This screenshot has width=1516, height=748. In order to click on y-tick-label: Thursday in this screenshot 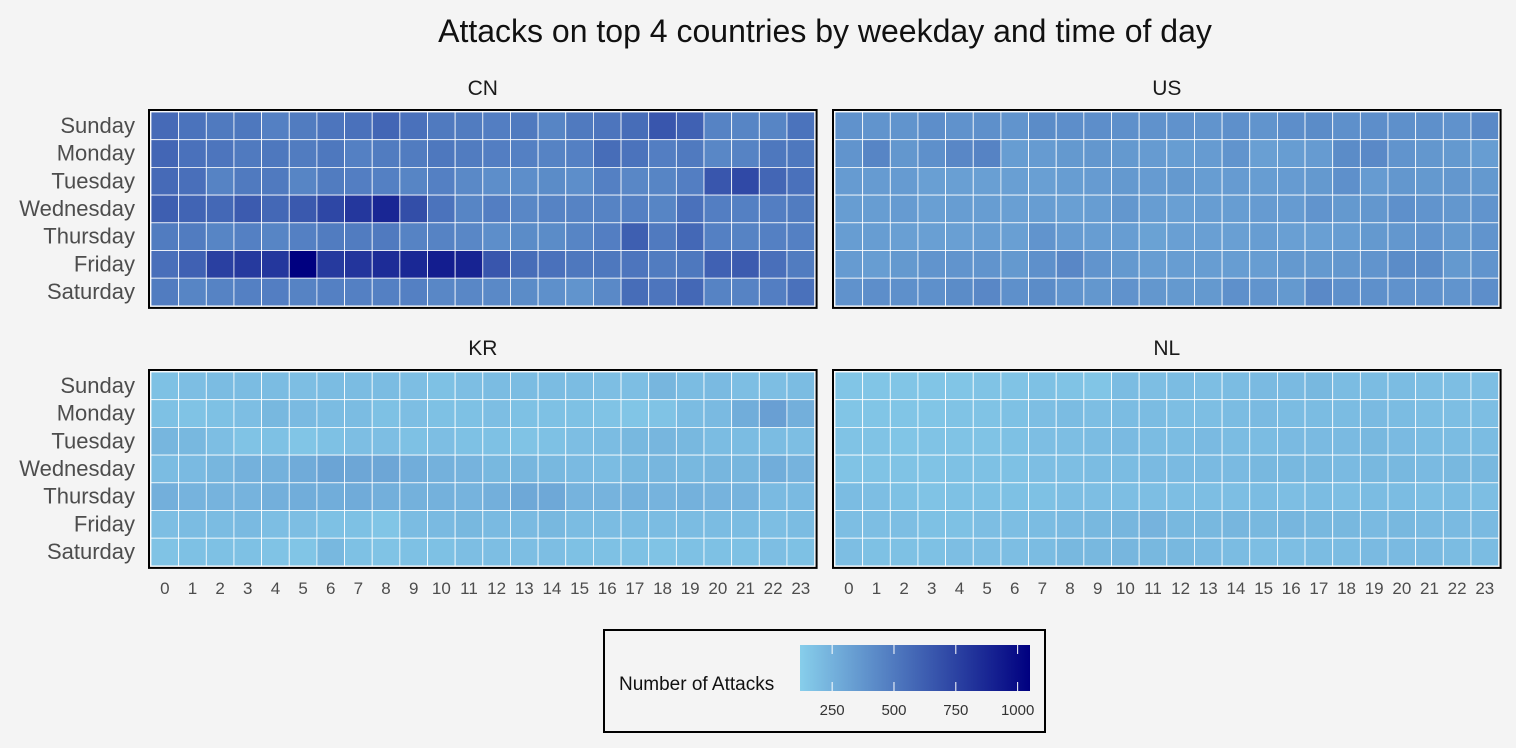, I will do `click(89, 496)`.